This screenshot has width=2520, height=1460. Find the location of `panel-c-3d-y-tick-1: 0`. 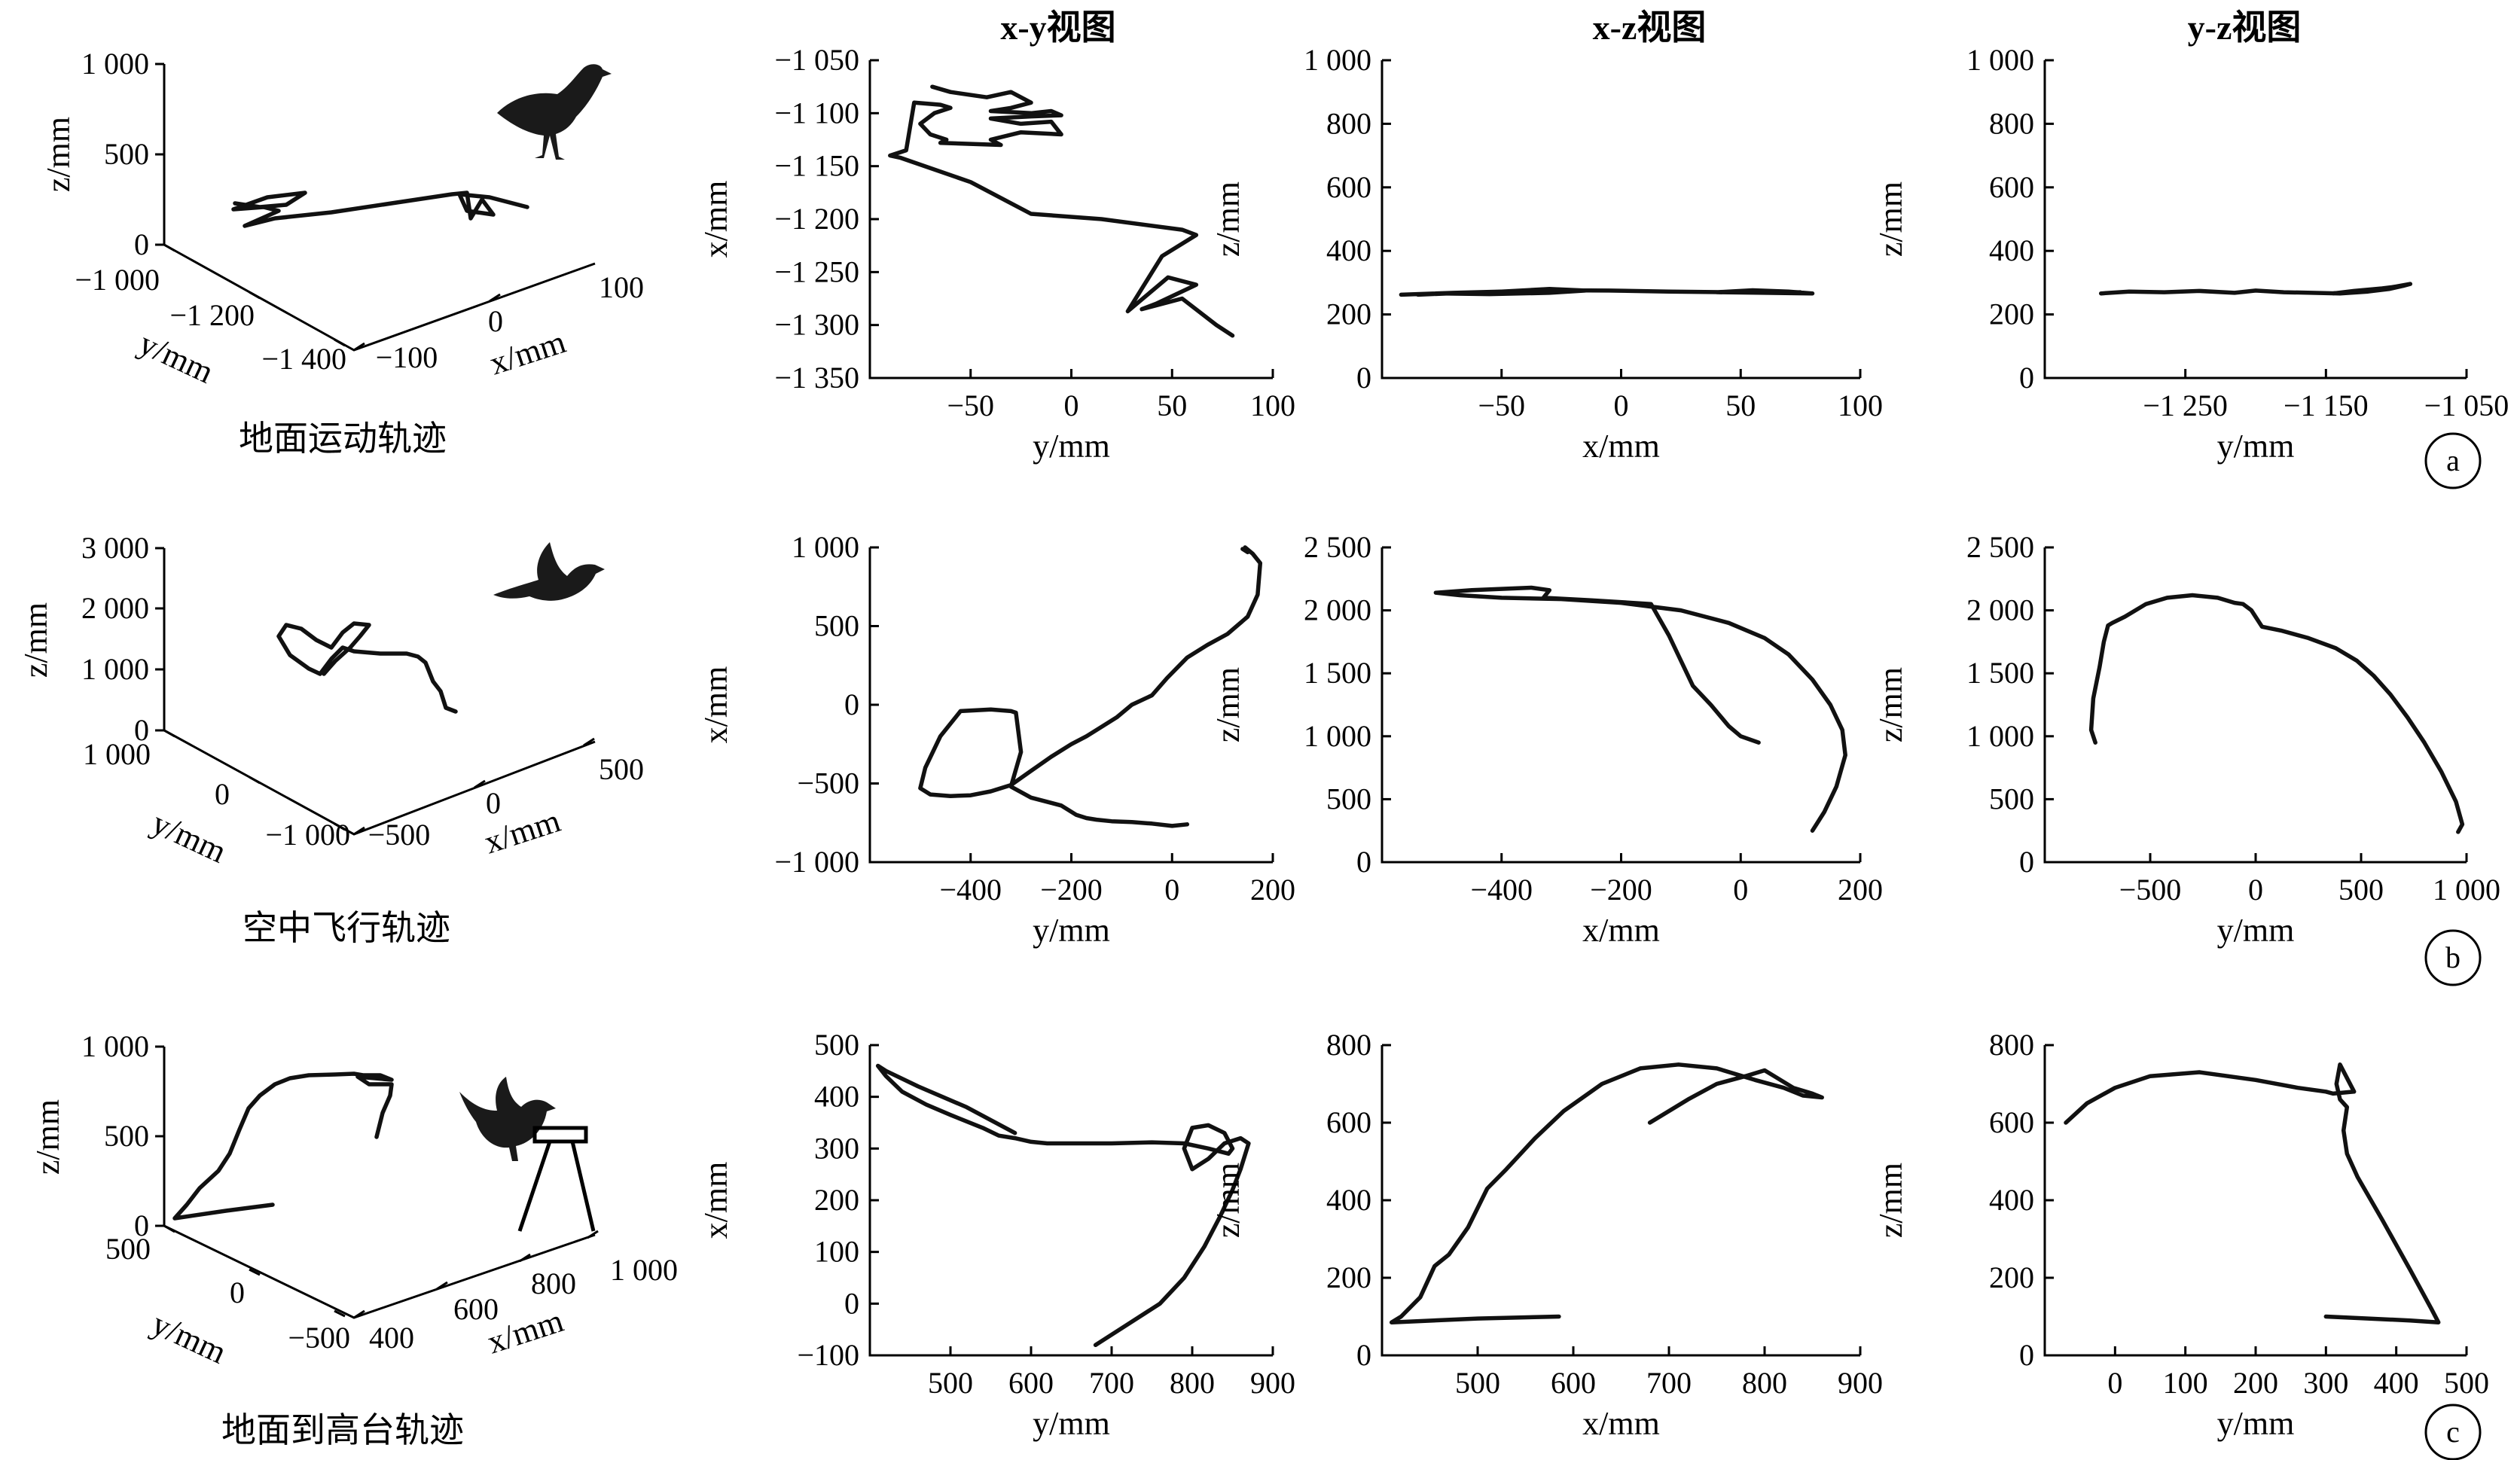

panel-c-3d-y-tick-1: 0 is located at coordinates (237, 1292).